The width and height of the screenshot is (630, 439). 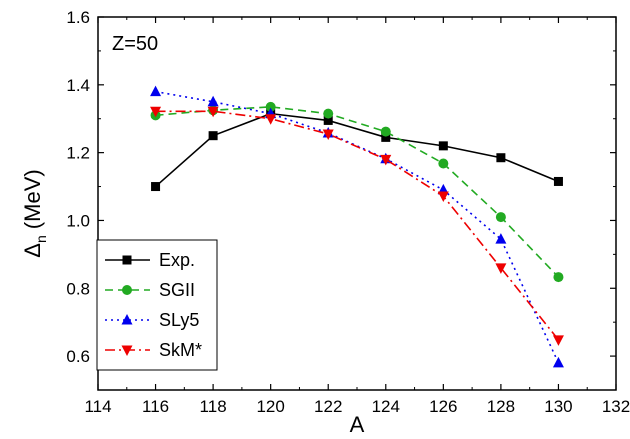 I want to click on x-axis-label: A, so click(x=357, y=424).